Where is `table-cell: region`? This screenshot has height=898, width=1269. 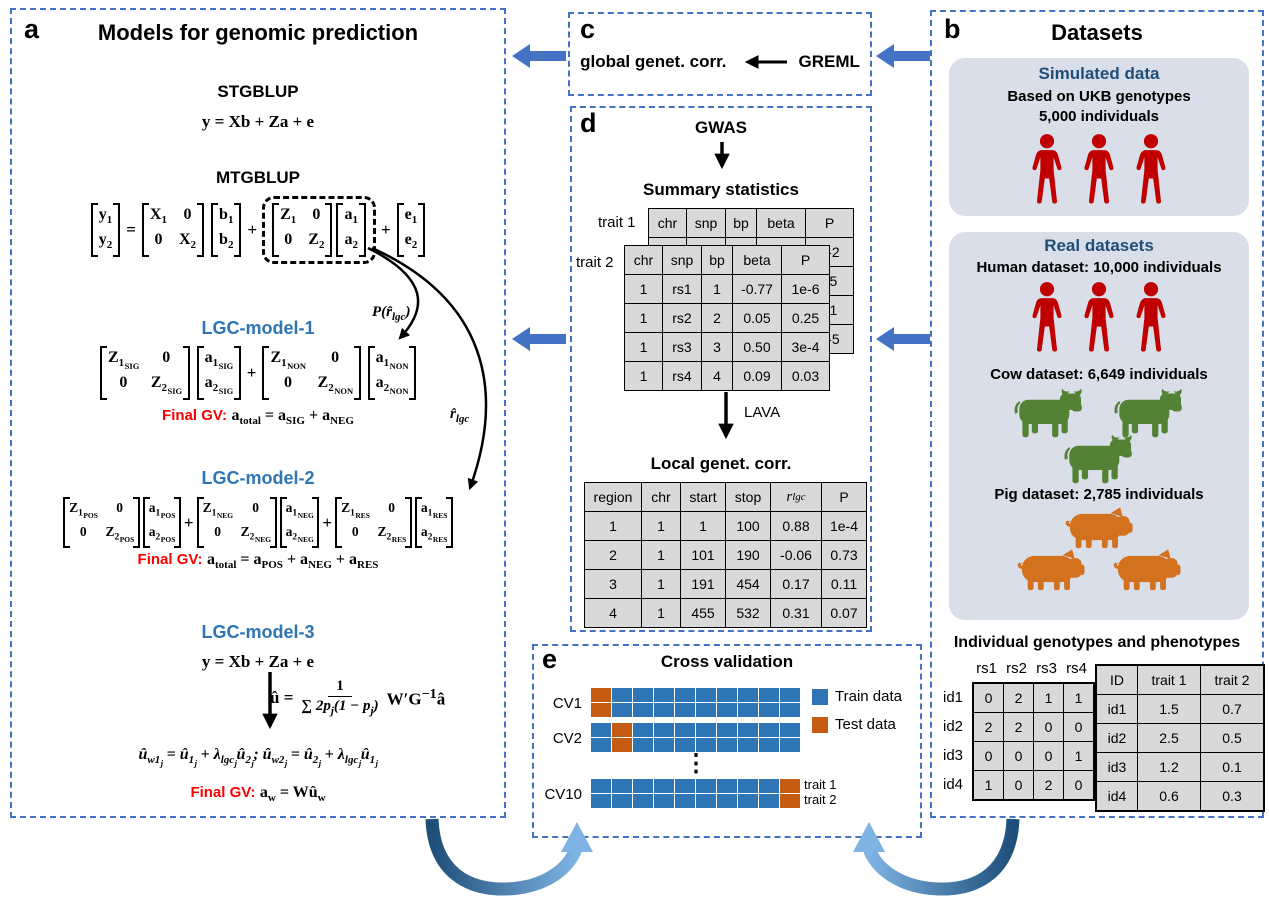
table-cell: region is located at coordinates (613, 497).